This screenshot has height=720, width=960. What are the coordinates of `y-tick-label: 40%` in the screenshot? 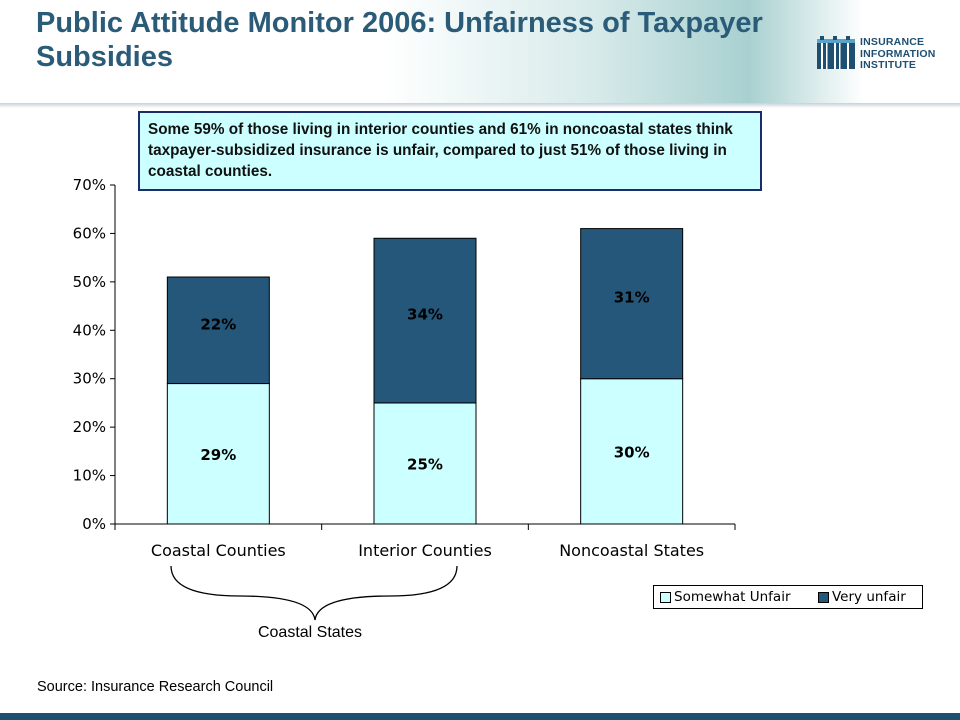 It's located at (89, 330).